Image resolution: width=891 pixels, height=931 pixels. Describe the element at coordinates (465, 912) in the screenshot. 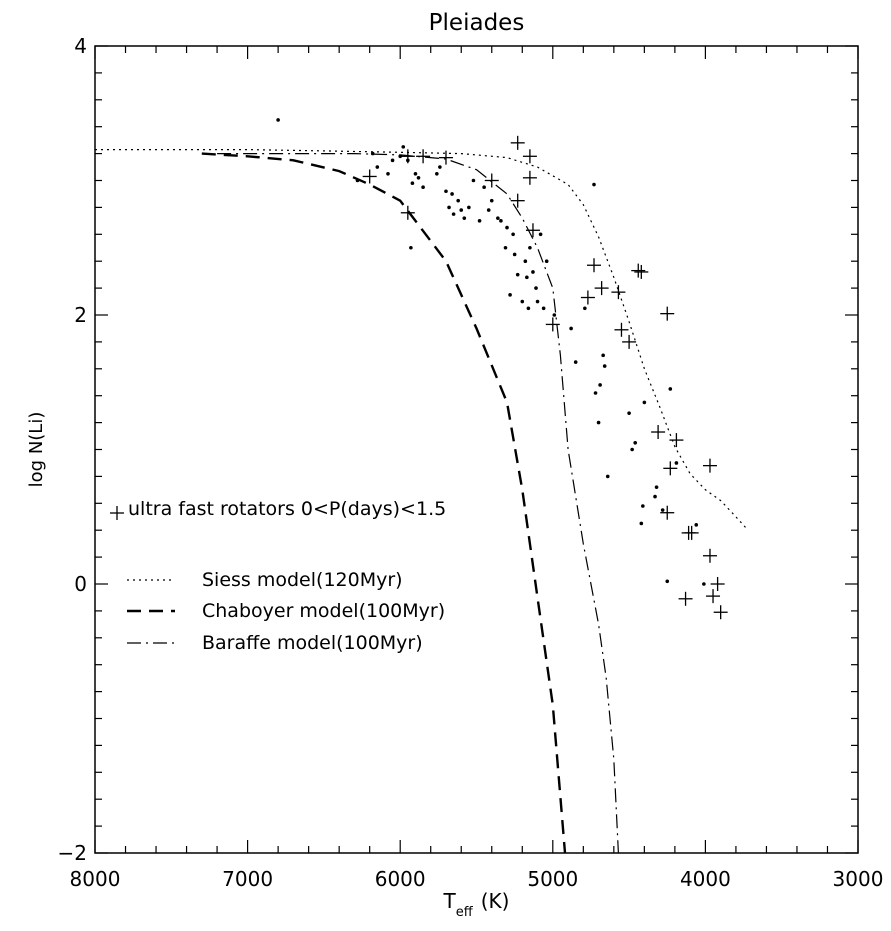

I see `x-axis-label-subscript: eff` at that location.